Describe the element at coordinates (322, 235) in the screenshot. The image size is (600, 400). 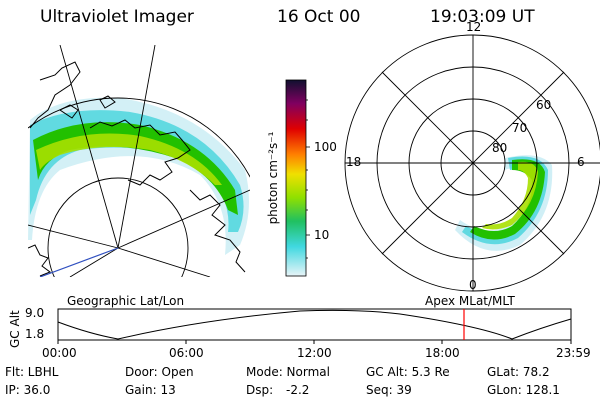
I see `colorbar-tick-10: 10` at that location.